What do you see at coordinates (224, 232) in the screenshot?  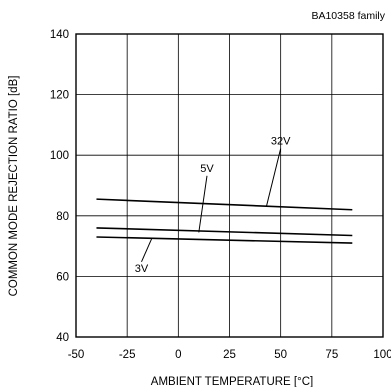 I see `series-line-5v` at bounding box center [224, 232].